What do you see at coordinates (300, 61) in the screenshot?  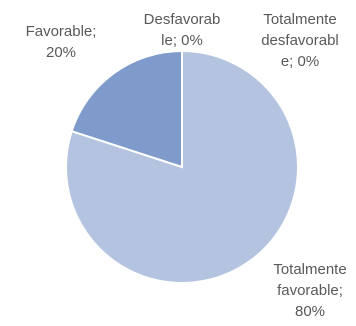 I see `data-label-line: e; 0%` at bounding box center [300, 61].